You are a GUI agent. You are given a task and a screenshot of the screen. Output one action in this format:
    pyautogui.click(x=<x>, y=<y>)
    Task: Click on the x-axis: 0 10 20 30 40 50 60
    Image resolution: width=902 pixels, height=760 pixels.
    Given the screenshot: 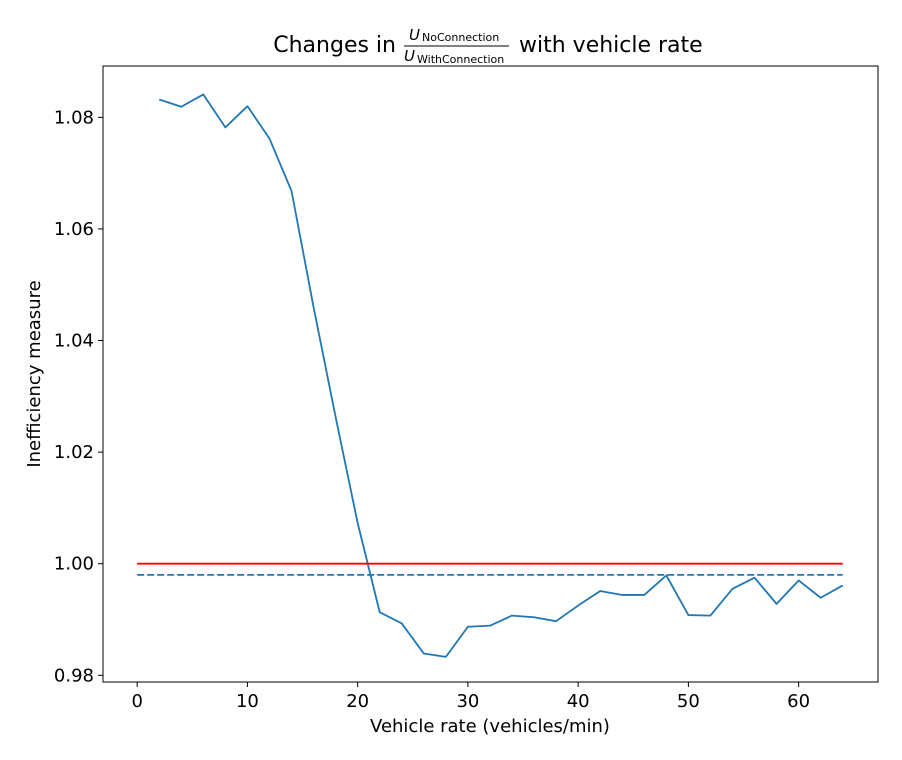 What is the action you would take?
    pyautogui.click(x=470, y=697)
    